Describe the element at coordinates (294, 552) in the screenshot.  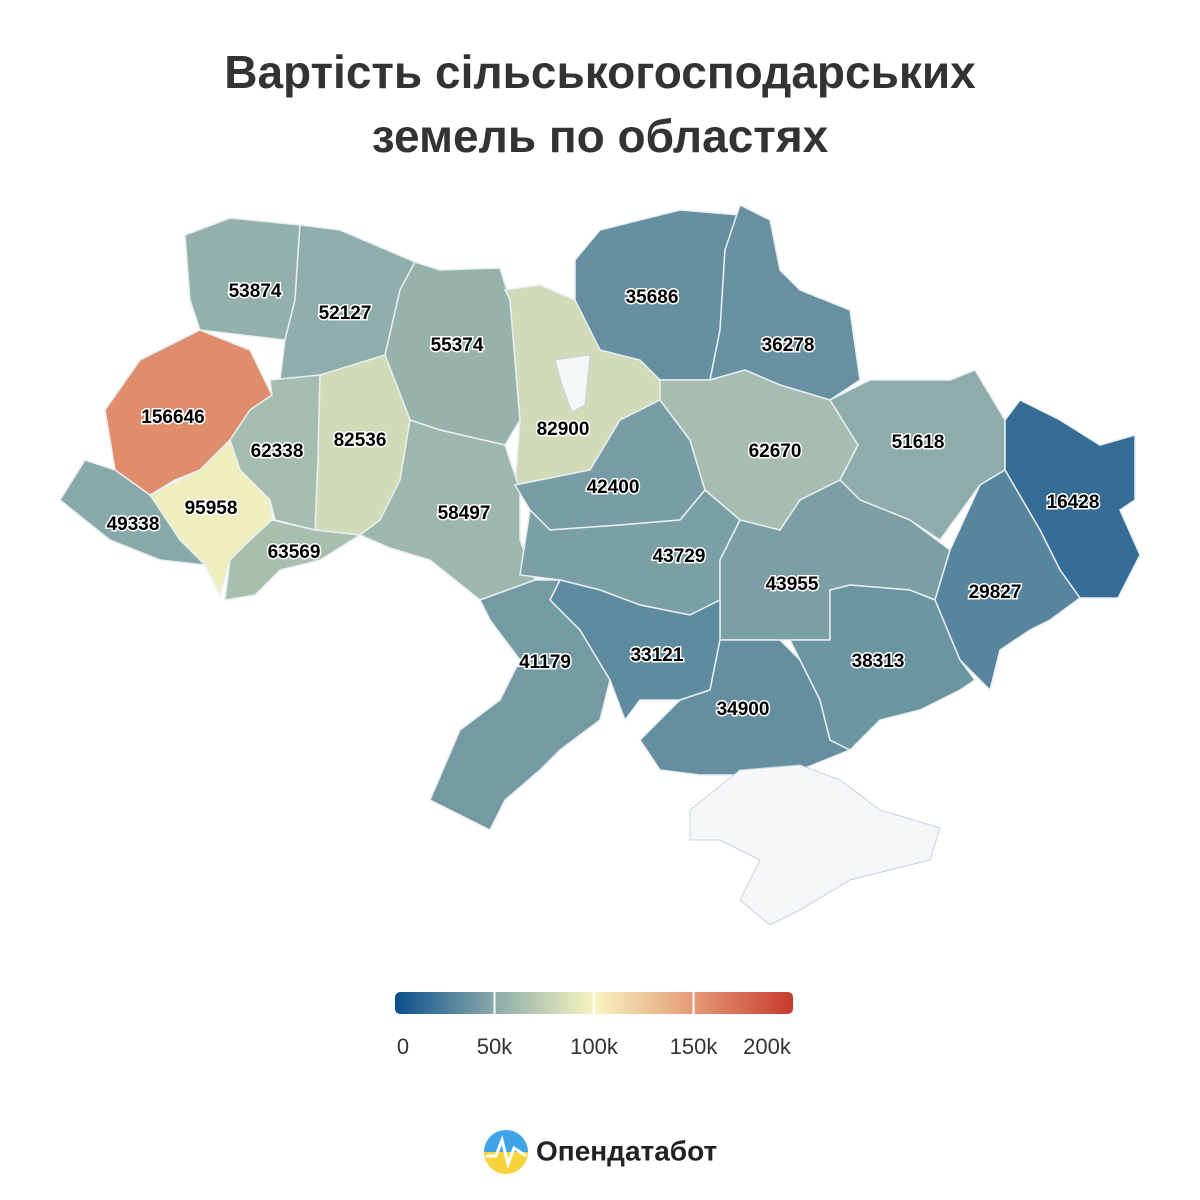
I see `region-value: 63569` at that location.